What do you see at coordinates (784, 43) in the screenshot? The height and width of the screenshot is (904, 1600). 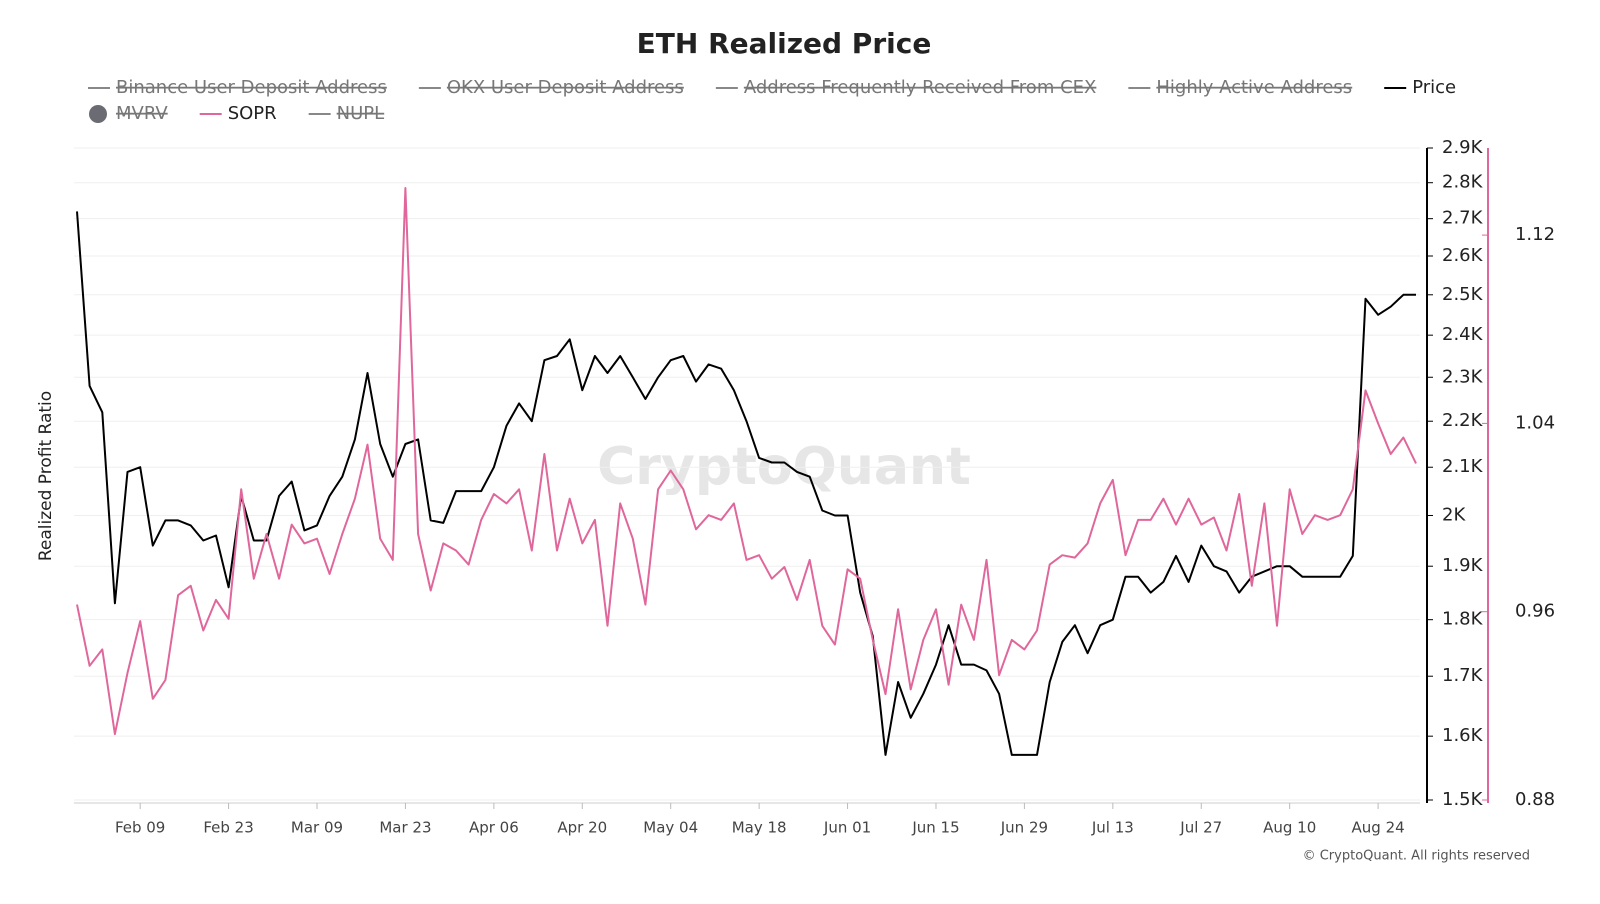 I see `chart-title: ETH Realized Price` at bounding box center [784, 43].